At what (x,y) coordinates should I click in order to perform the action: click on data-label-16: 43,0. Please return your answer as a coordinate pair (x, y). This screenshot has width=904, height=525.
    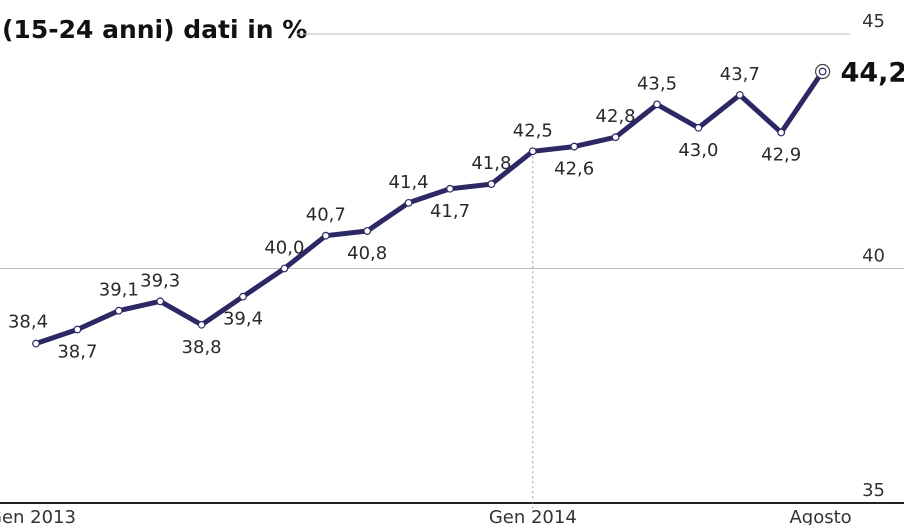
    Looking at the image, I should click on (698, 150).